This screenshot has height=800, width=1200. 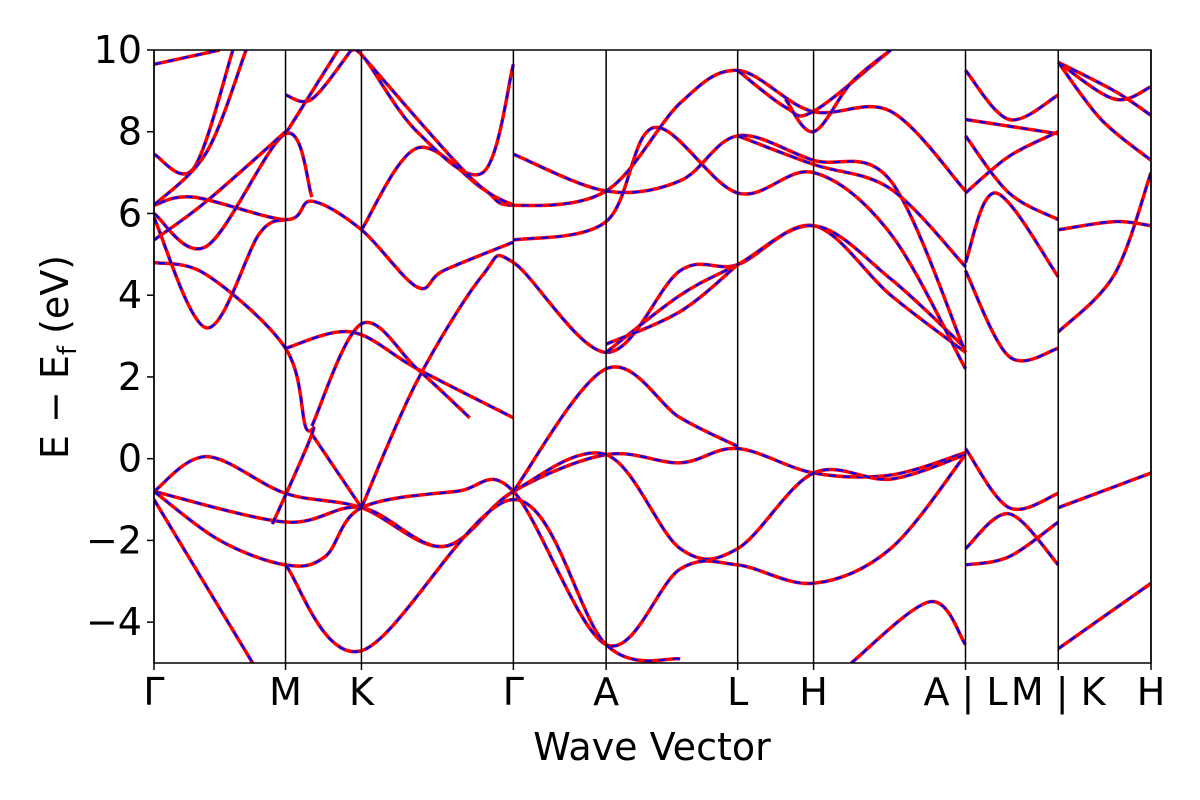 What do you see at coordinates (606, 692) in the screenshot?
I see `x-tick-label: A` at bounding box center [606, 692].